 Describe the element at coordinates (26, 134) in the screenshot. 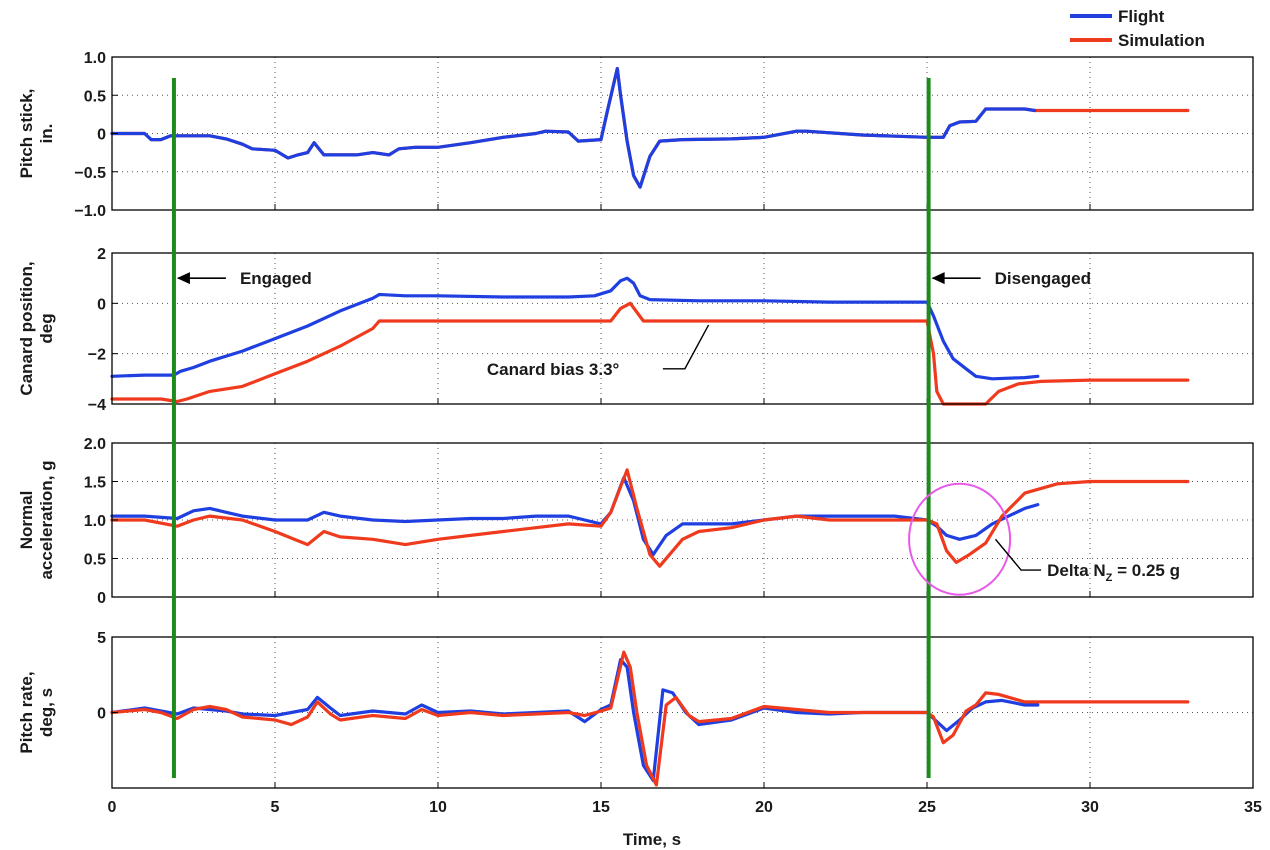

I see `y-axis-label-line: Pitch stick,` at that location.